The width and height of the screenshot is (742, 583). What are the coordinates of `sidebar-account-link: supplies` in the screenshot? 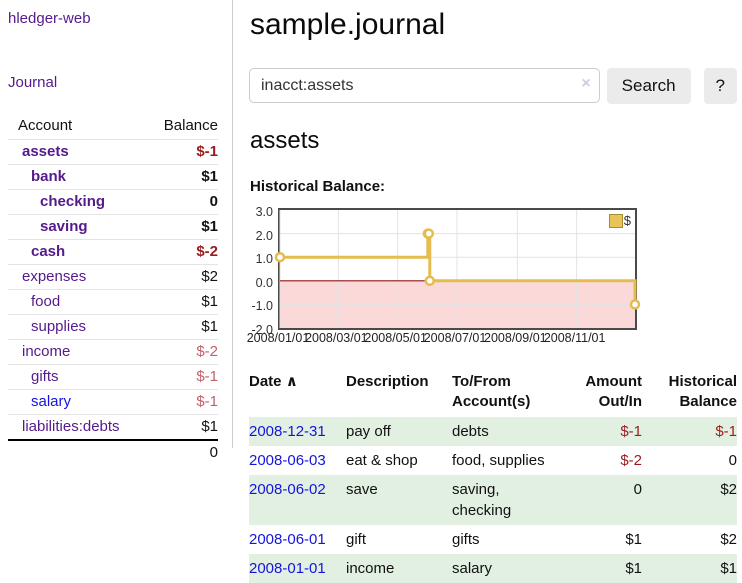 It's located at (59, 326).